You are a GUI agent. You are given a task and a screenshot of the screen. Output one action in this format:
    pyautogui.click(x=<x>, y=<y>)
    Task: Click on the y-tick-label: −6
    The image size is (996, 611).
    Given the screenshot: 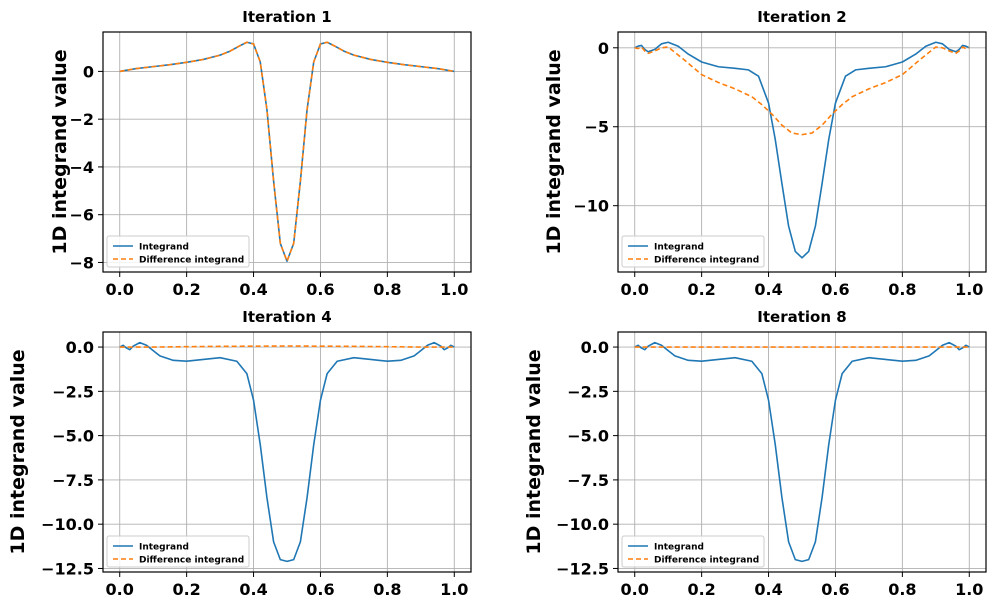 What is the action you would take?
    pyautogui.click(x=81, y=215)
    